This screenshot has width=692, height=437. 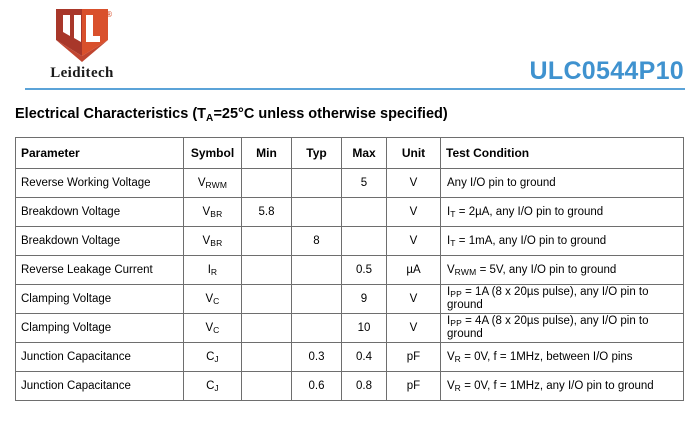 I want to click on cell-parameter: Reverse Leakage Current, so click(x=99, y=270).